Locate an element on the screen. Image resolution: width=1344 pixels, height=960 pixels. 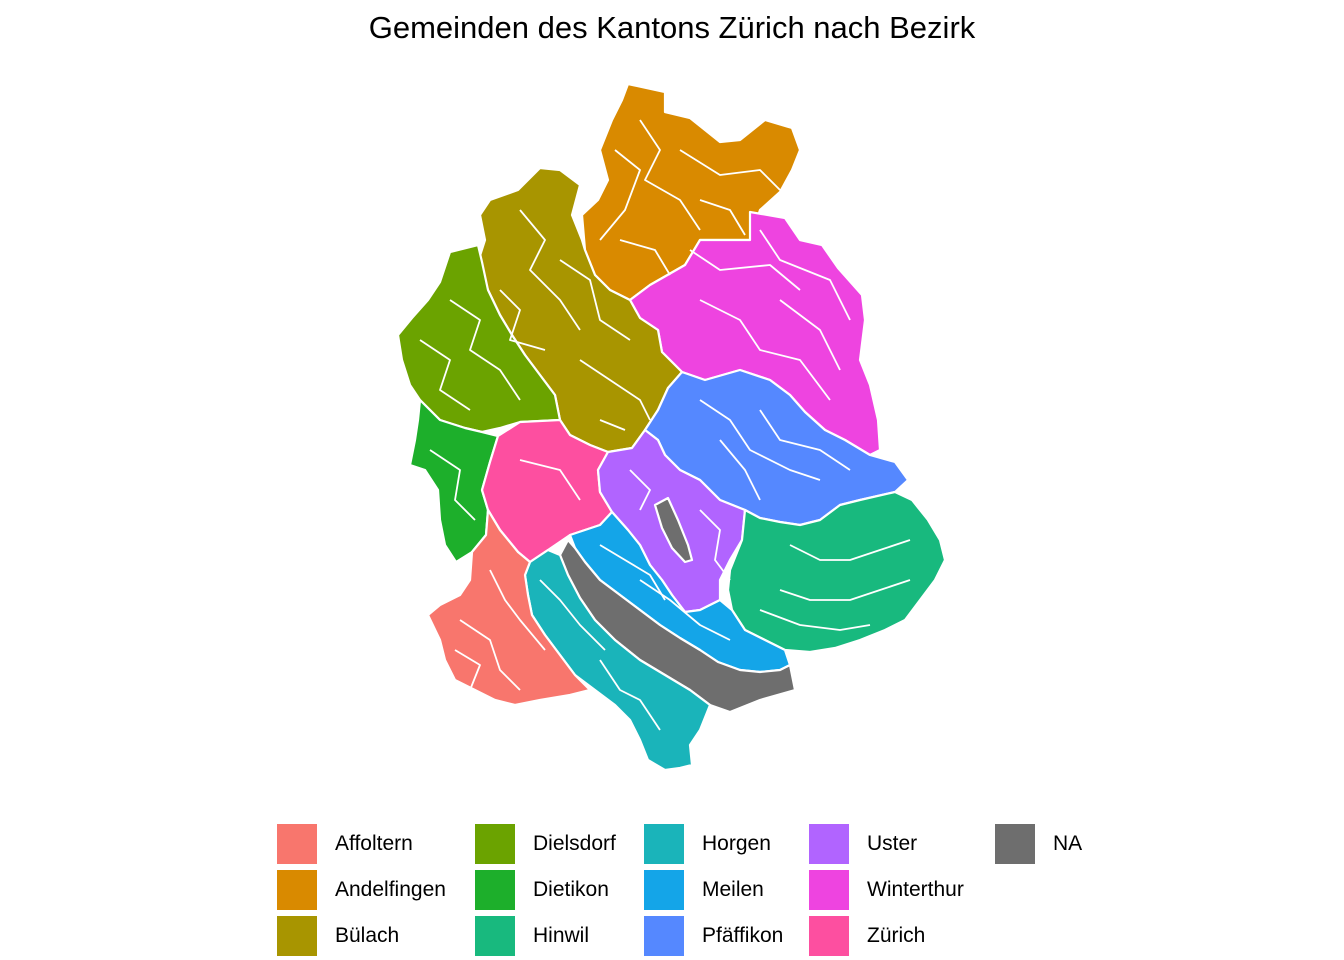
legend-label: Horgen is located at coordinates (736, 843).